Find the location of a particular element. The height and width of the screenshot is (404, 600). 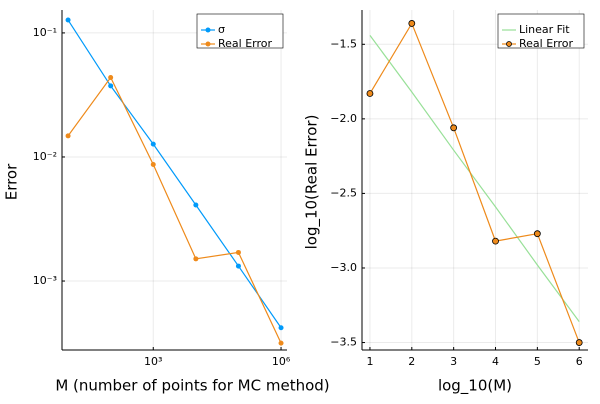

x-tick-label: 10³ is located at coordinates (153, 361).